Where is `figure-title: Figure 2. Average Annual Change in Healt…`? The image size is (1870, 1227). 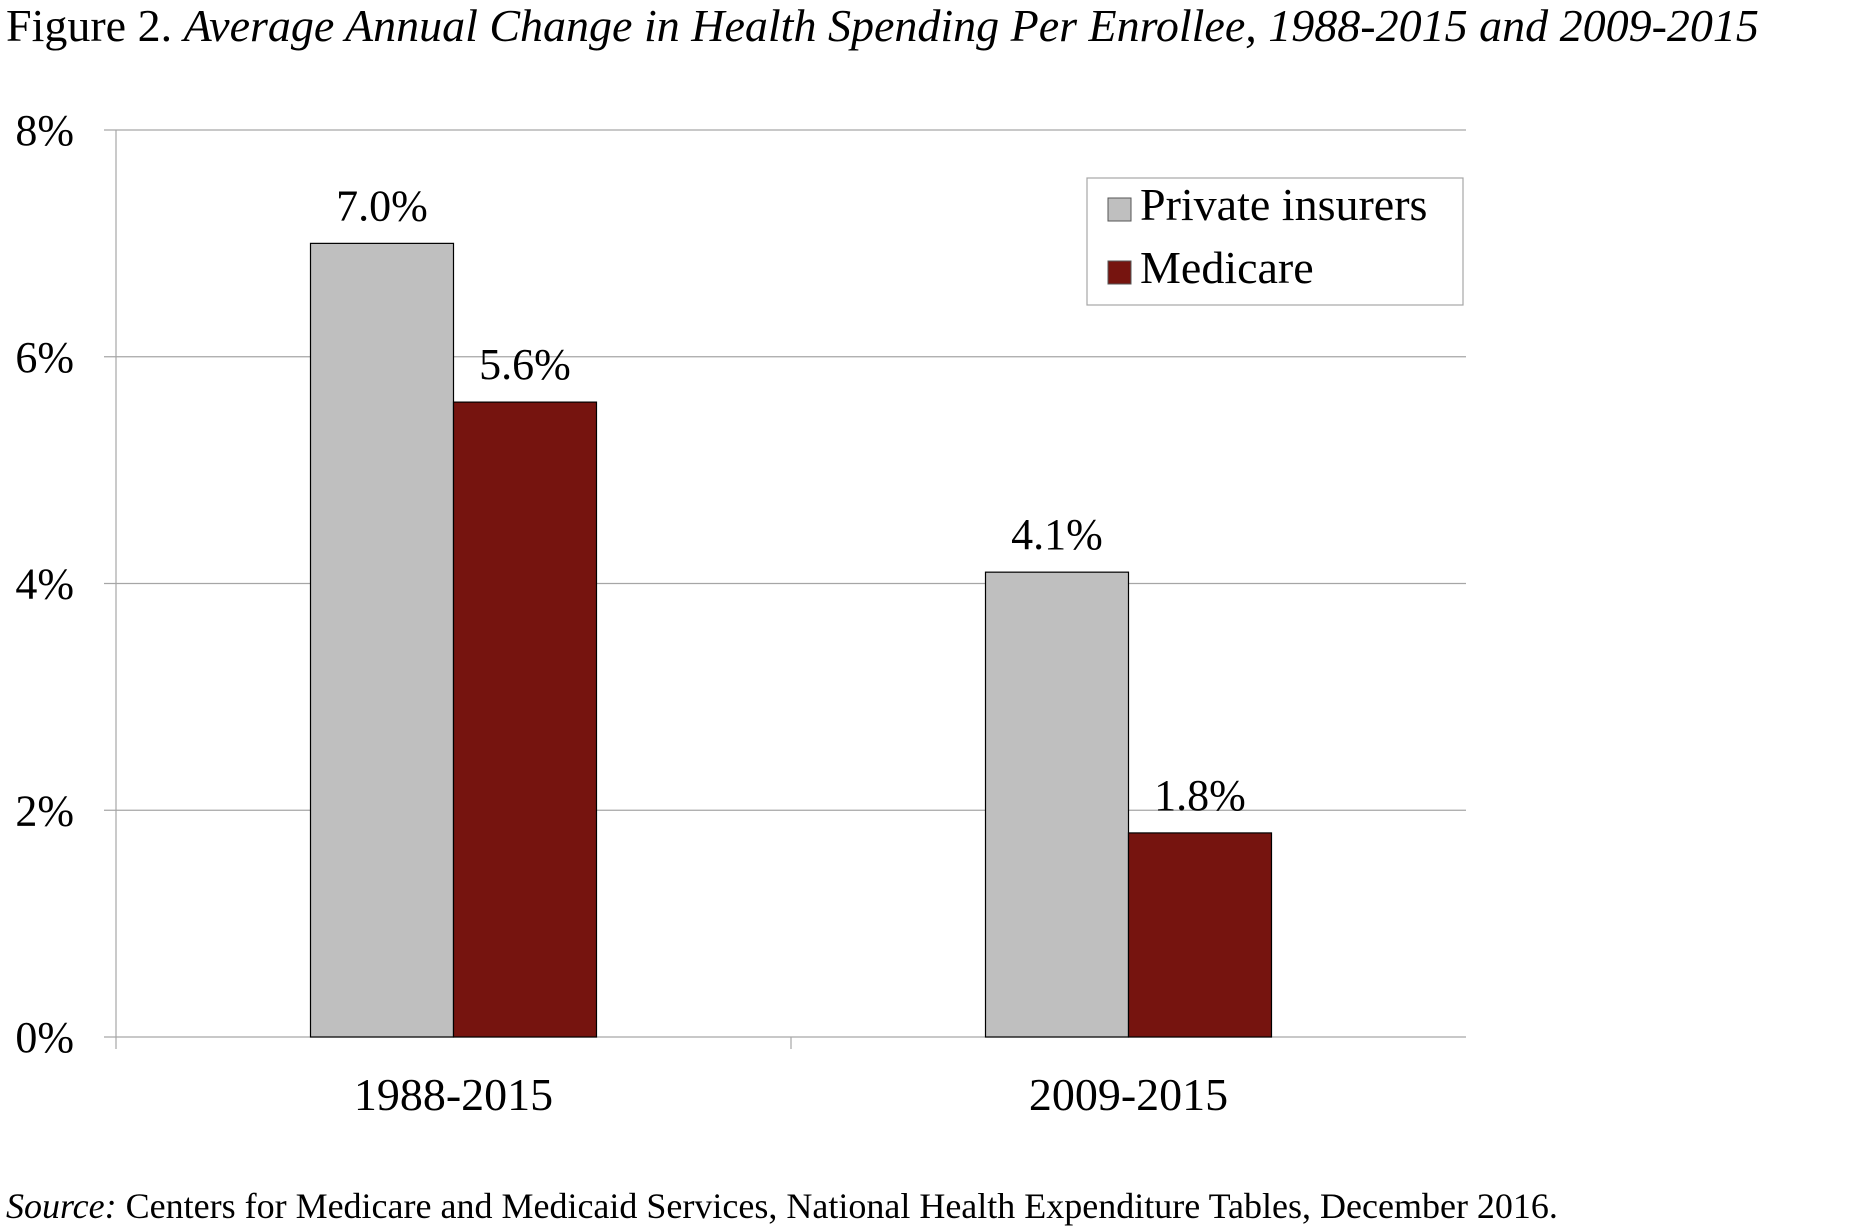 figure-title: Figure 2. Average Annual Change in Healt… is located at coordinates (882, 26).